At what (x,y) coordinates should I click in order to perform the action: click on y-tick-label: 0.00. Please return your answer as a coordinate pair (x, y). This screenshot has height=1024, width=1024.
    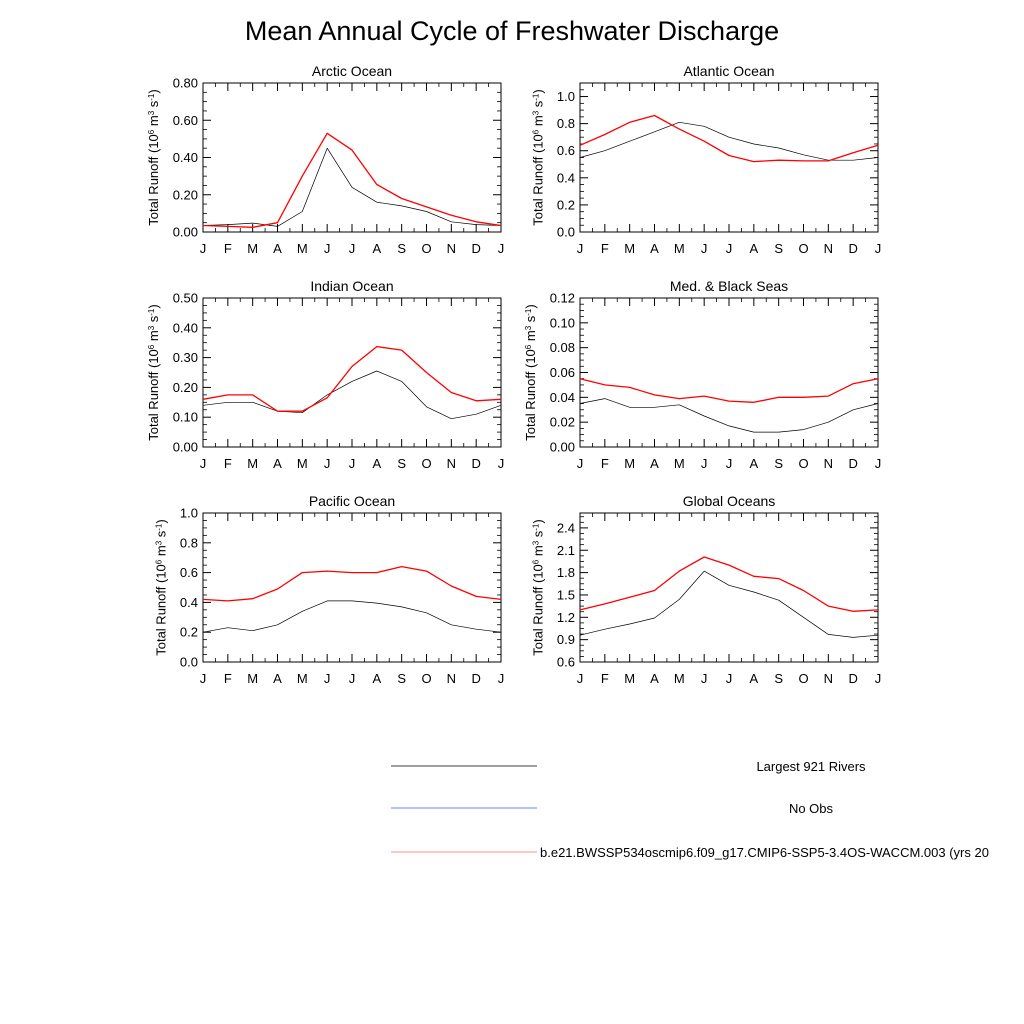
    Looking at the image, I should click on (185, 447).